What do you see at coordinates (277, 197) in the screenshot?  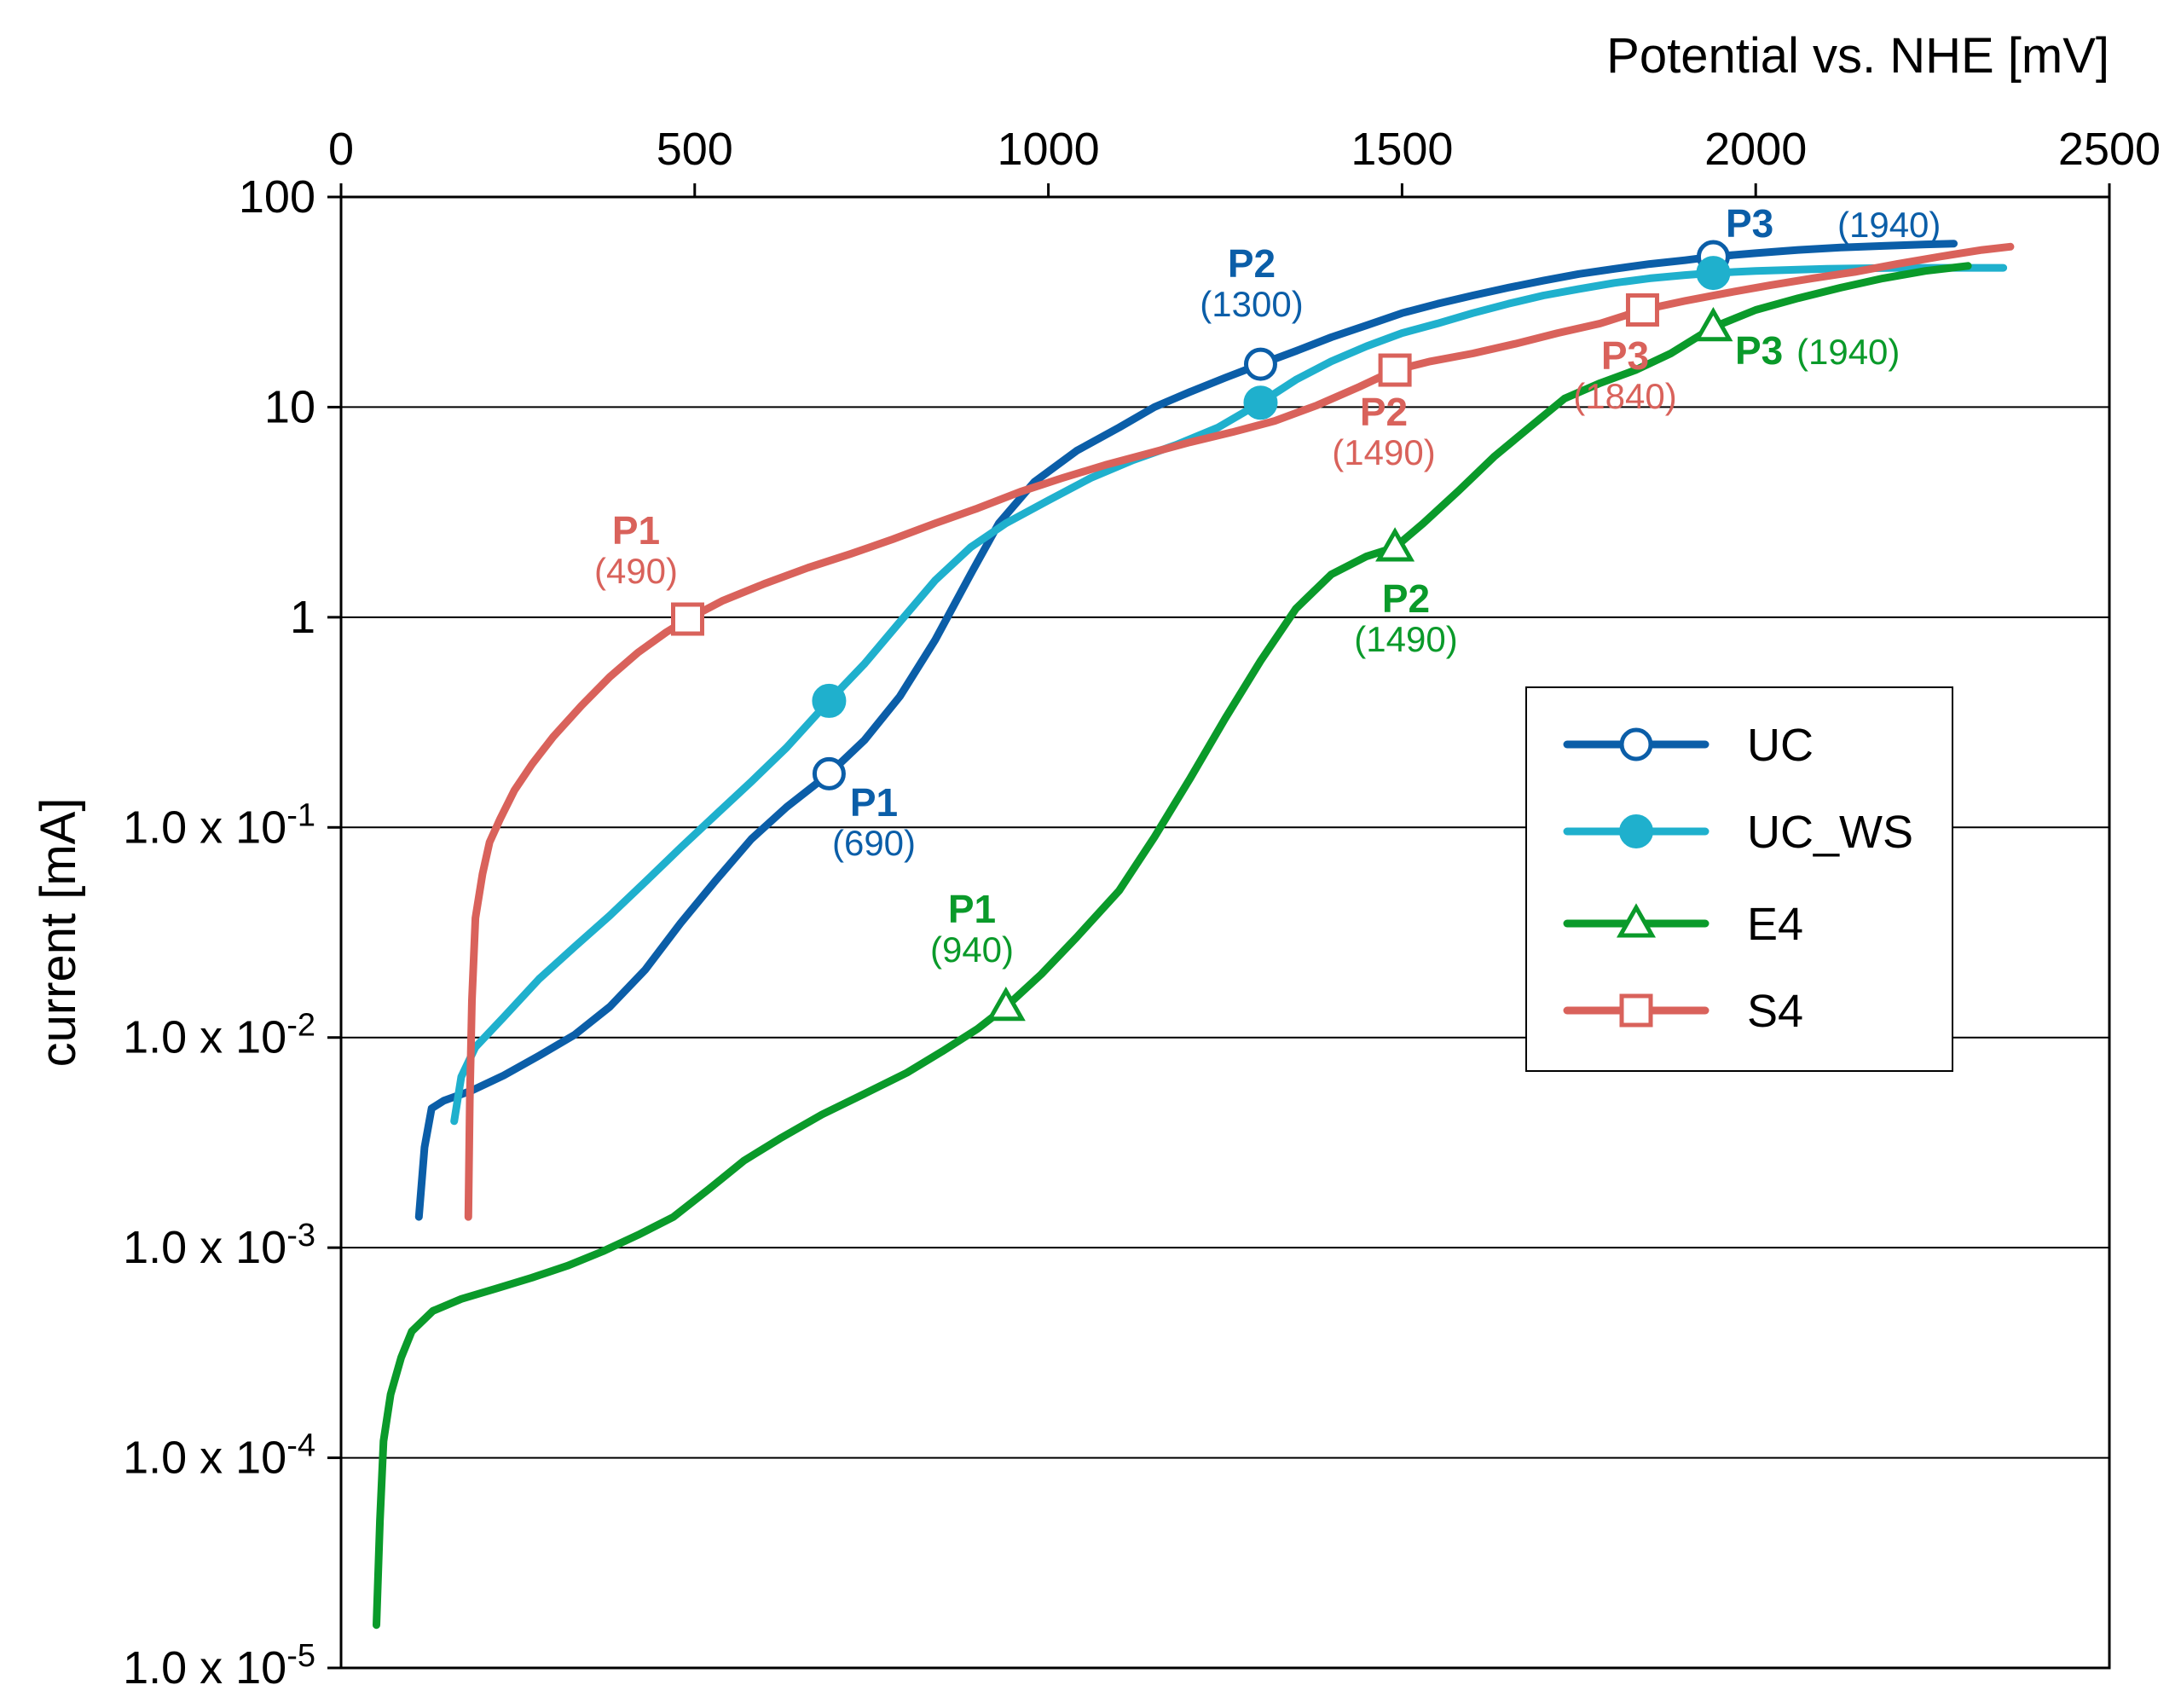 I see `y-tick-label: 100` at bounding box center [277, 197].